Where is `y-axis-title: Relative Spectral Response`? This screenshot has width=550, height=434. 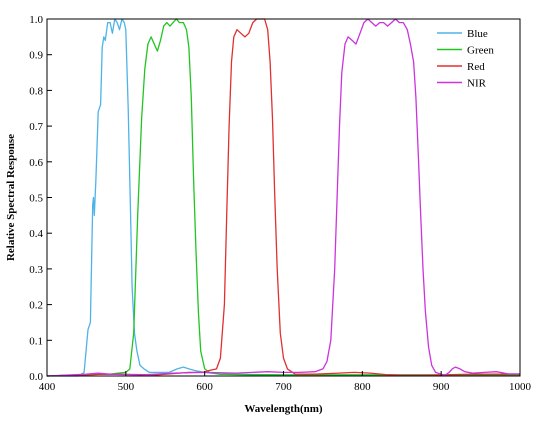 y-axis-title: Relative Spectral Response is located at coordinates (11, 197).